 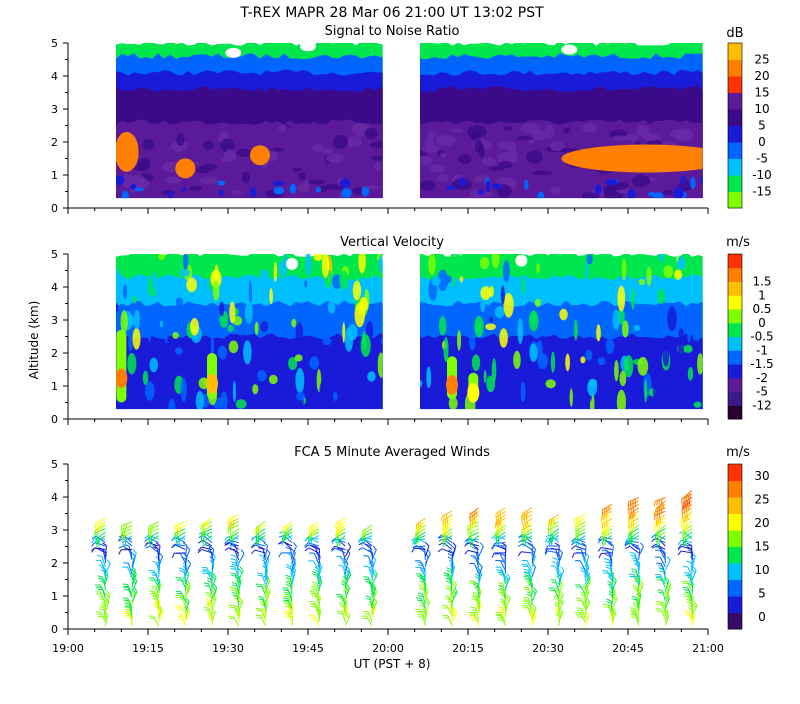 What do you see at coordinates (54, 208) in the screenshot?
I see `y-tick-label: 0` at bounding box center [54, 208].